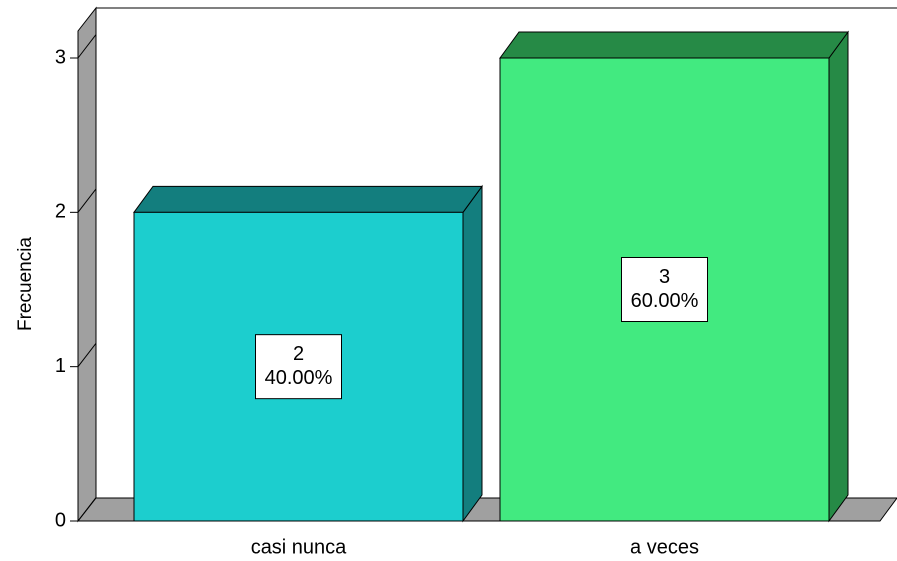  I want to click on y-tick-label: 3, so click(60, 57).